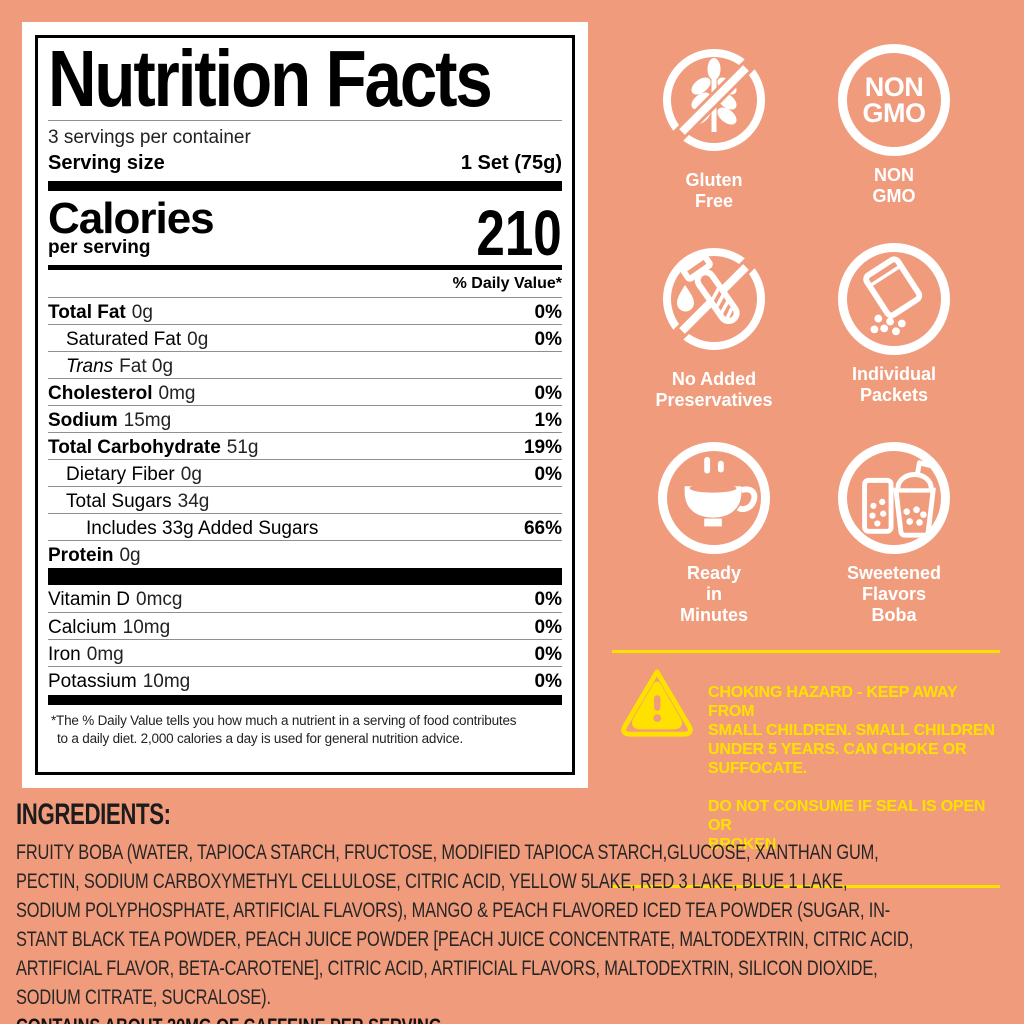 The width and height of the screenshot is (1024, 1024). Describe the element at coordinates (305, 472) in the screenshot. I see `nutrient-row-dietary-fiber: Dietary Fiber 0g 0%` at that location.